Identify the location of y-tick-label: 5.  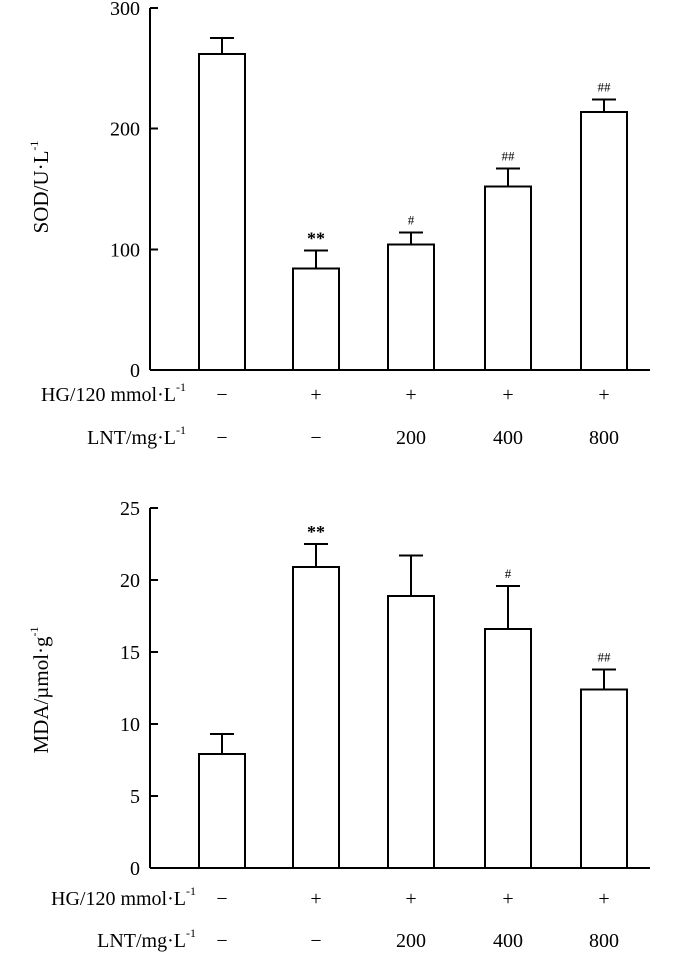
(135, 797).